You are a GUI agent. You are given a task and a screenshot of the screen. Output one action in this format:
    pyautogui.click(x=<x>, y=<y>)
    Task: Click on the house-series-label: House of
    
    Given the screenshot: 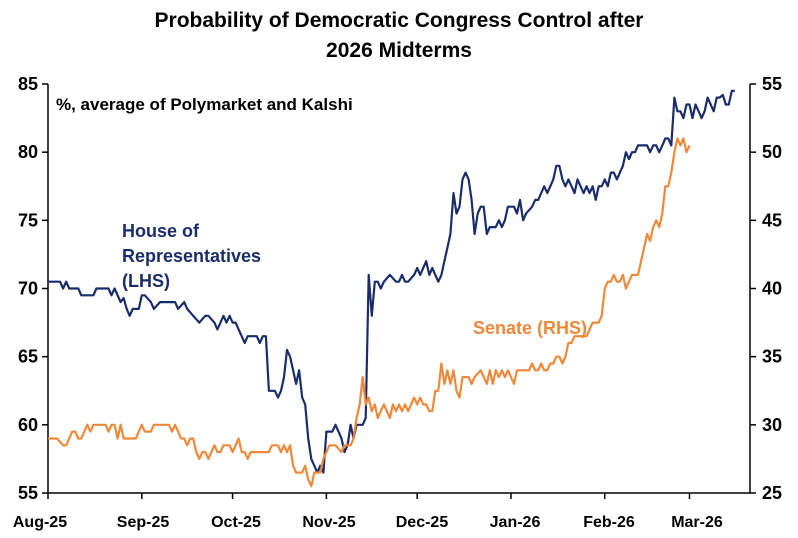 What is the action you would take?
    pyautogui.click(x=161, y=231)
    